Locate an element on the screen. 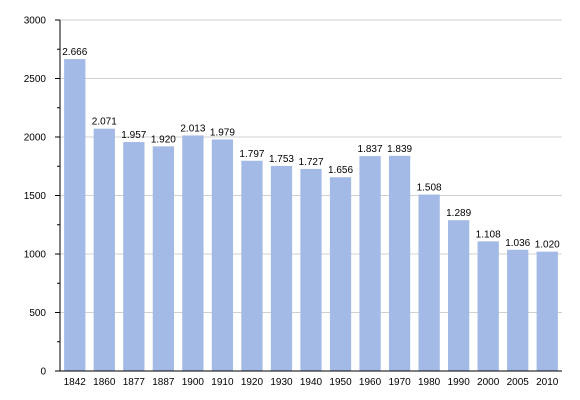 This screenshot has height=400, width=580. data-label-2000: 1.108 is located at coordinates (488, 234).